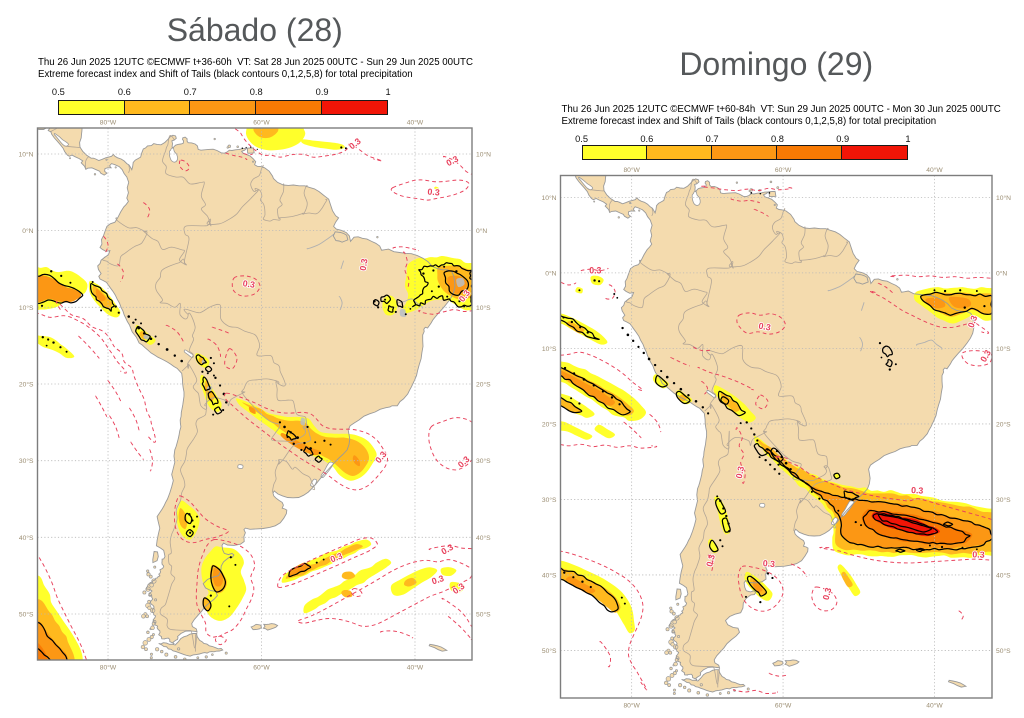 The image size is (1024, 718). What do you see at coordinates (483, 384) in the screenshot?
I see `lat-tick-label: 20°S` at bounding box center [483, 384].